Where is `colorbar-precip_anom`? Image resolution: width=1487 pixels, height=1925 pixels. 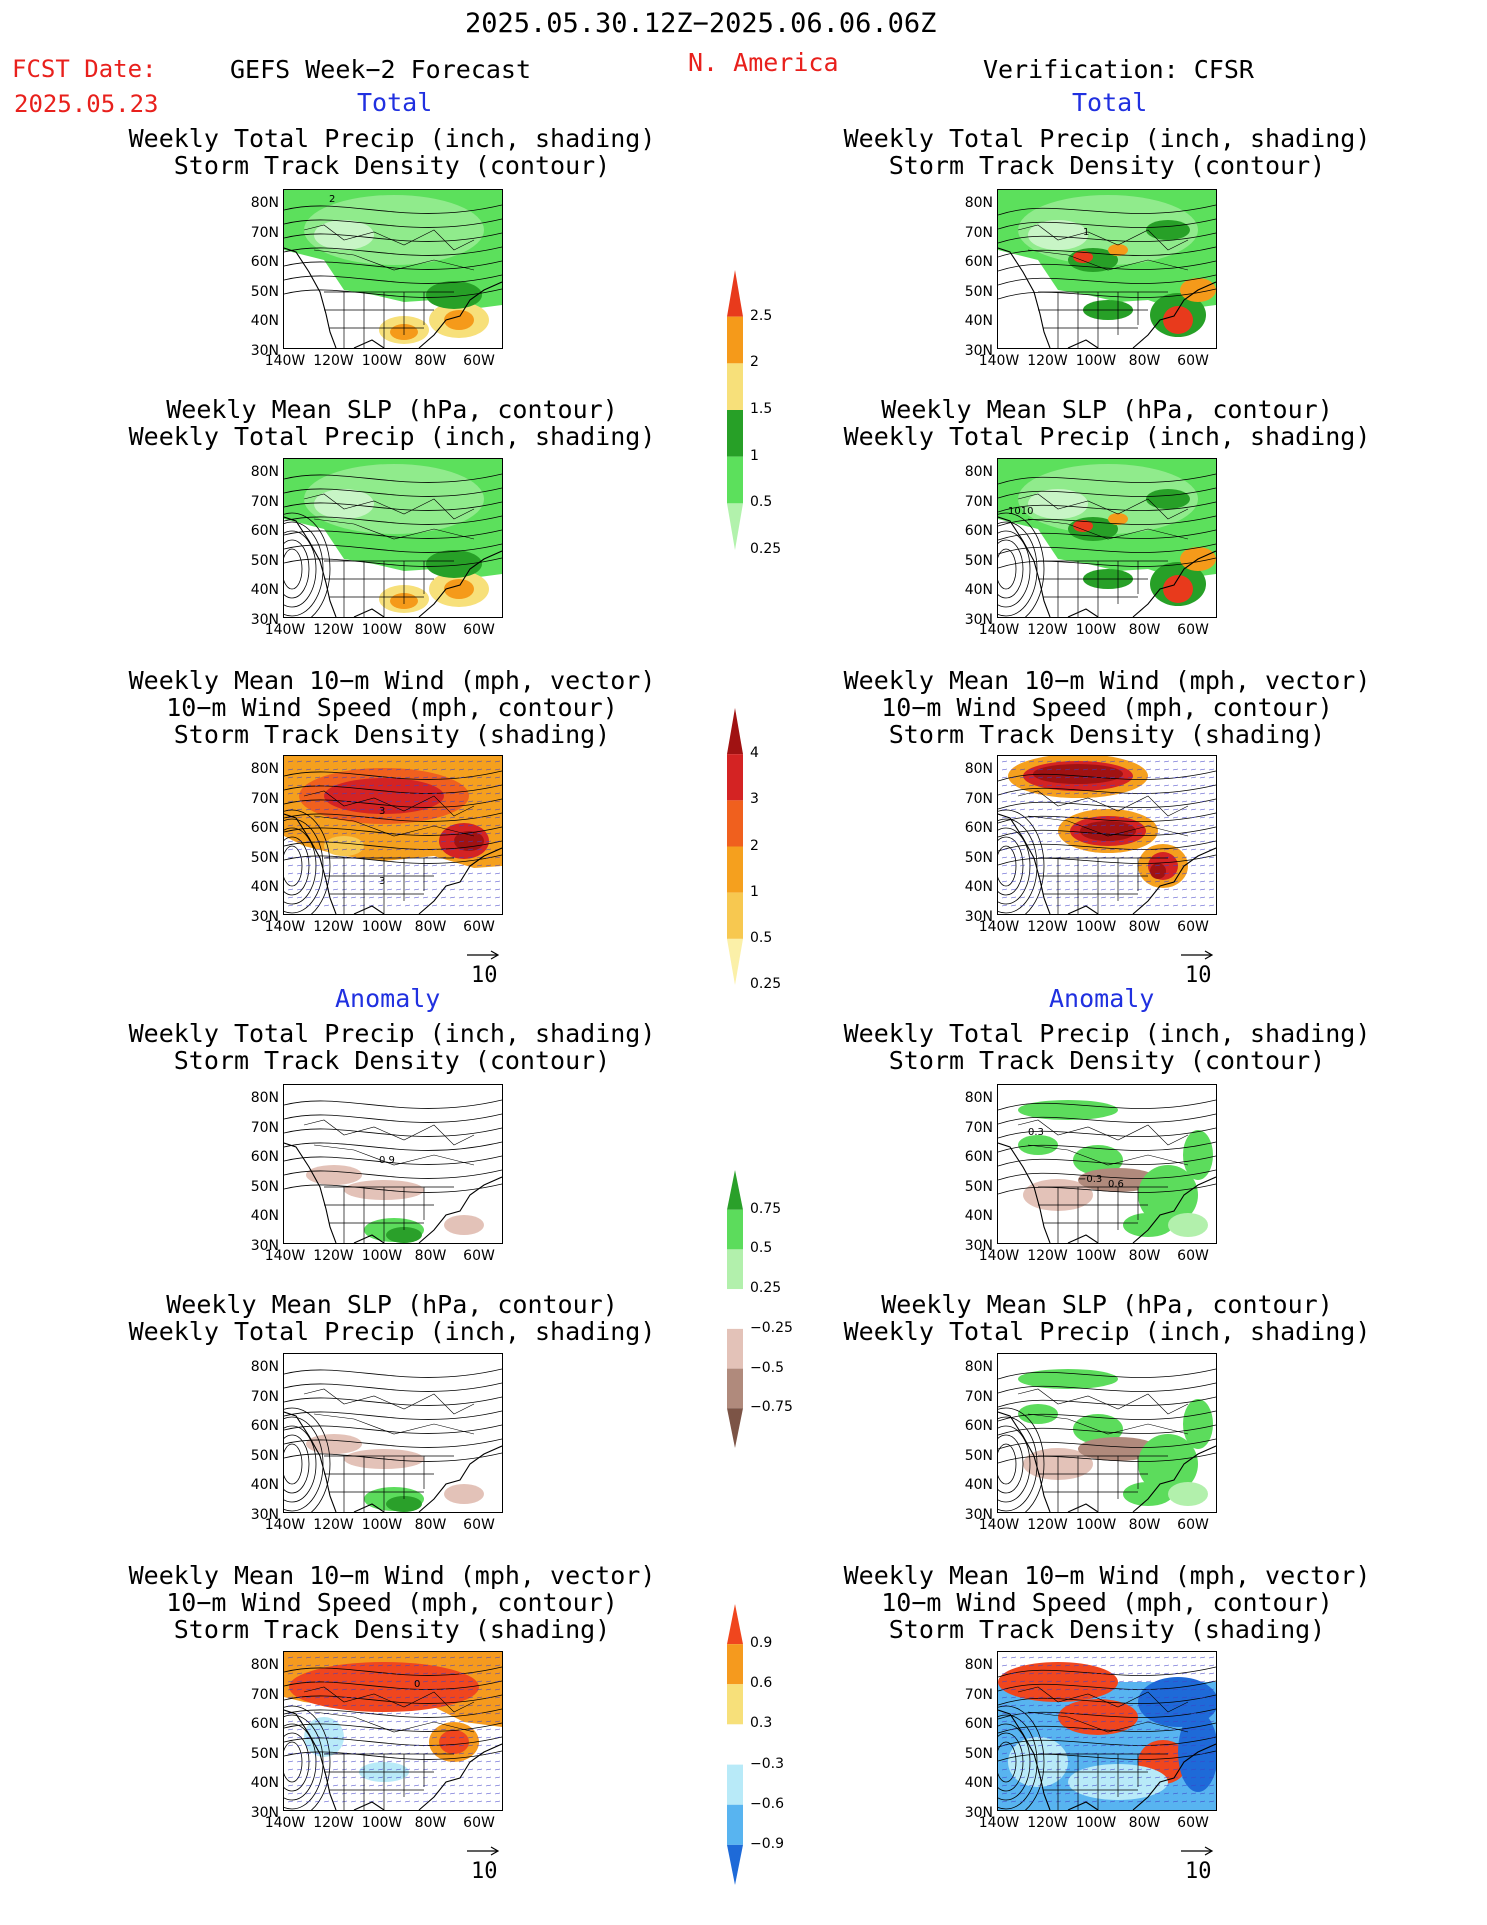
colorbar-precip_anom is located at coordinates (735, 1309).